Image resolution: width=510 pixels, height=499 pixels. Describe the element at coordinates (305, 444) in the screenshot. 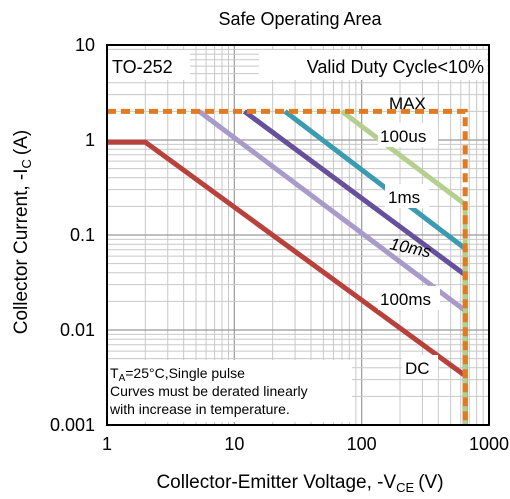

I see `x-tick-labels: 1 10 100 1000` at that location.